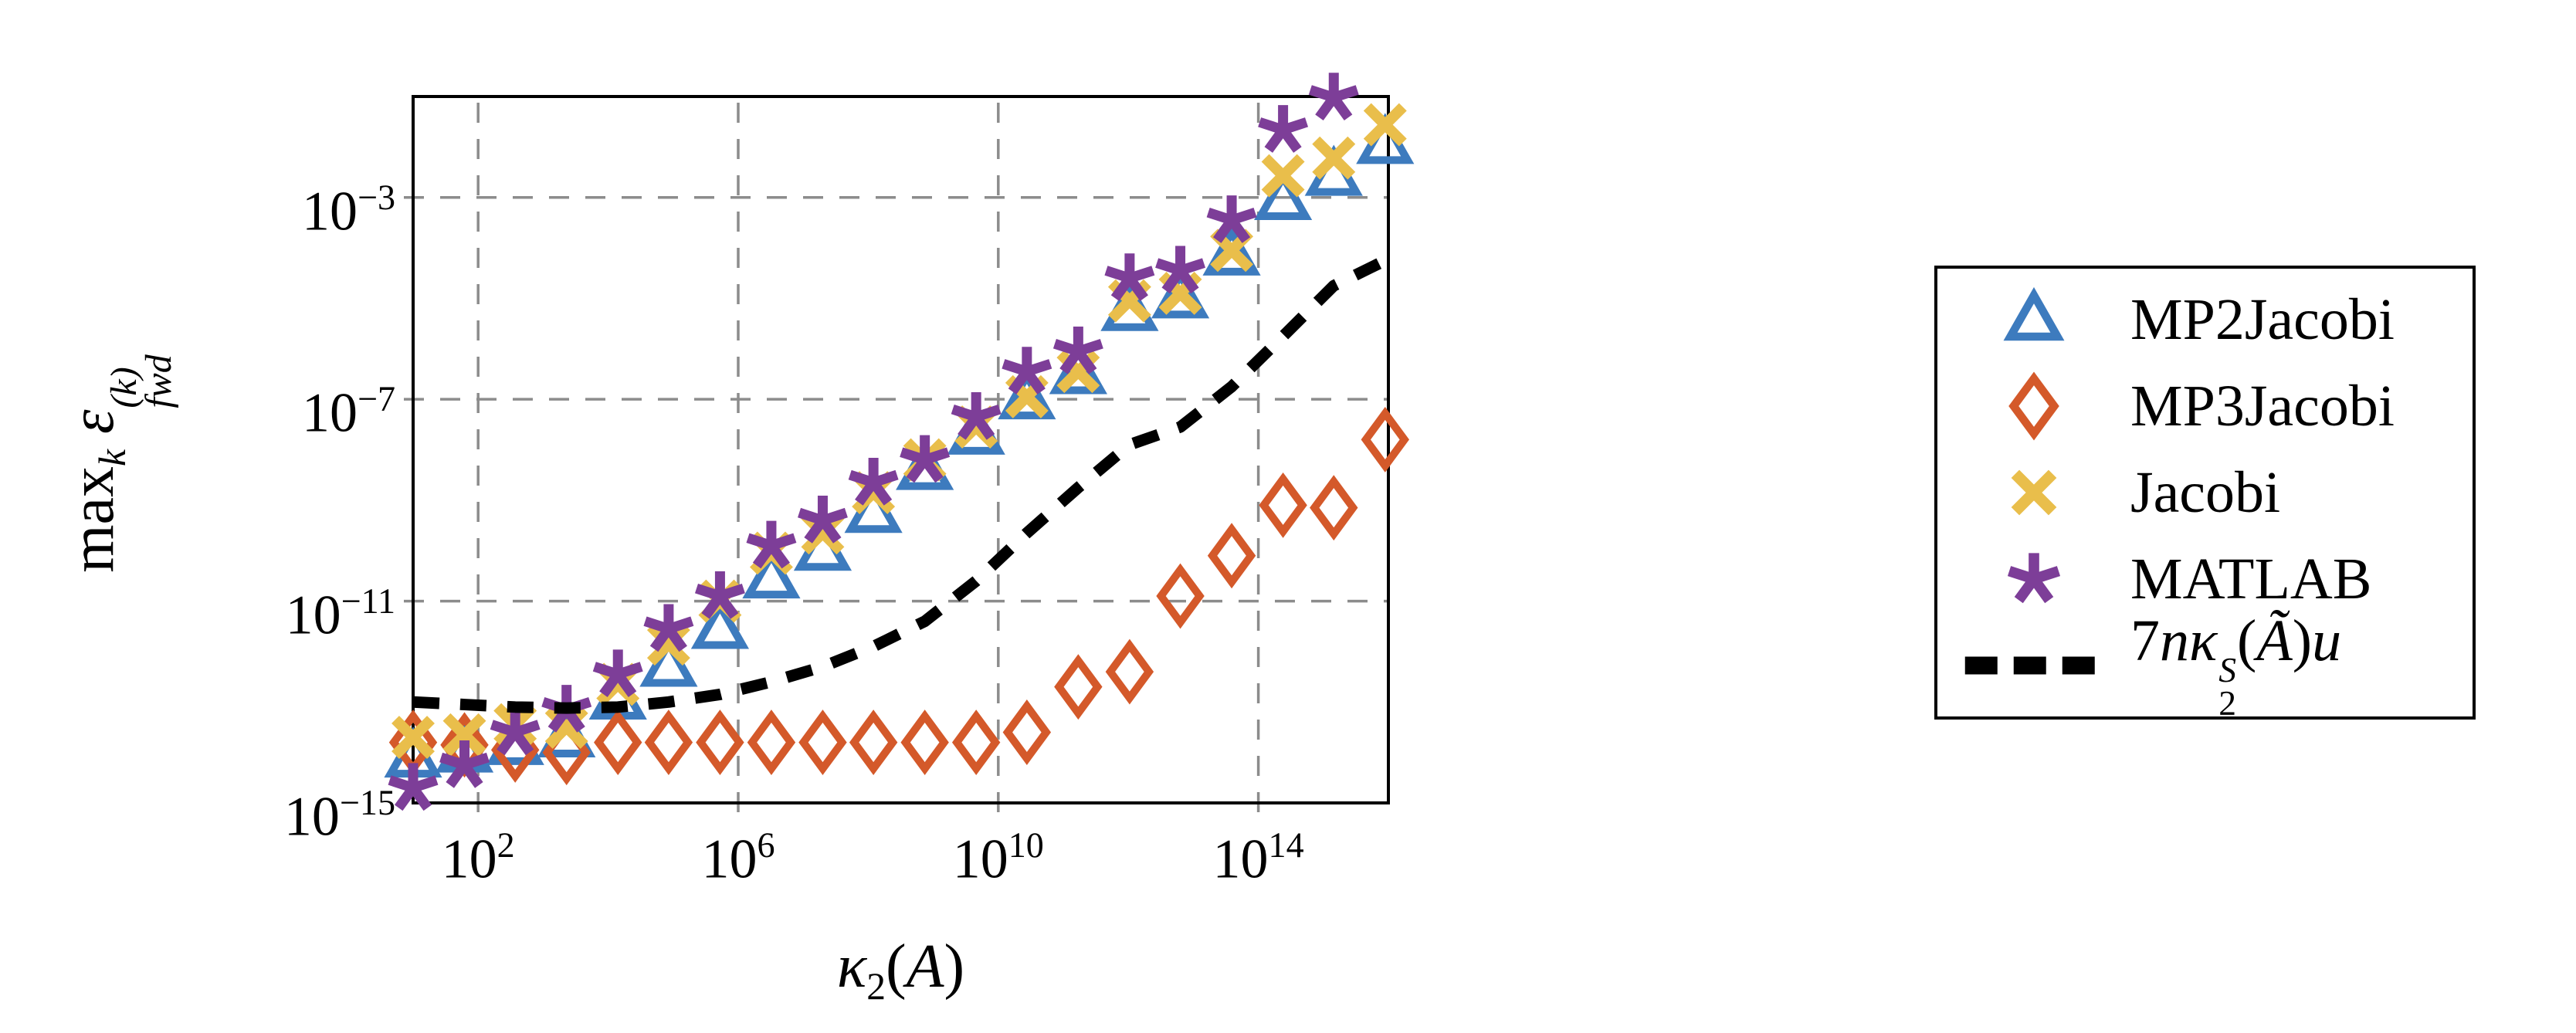  What do you see at coordinates (2302, 641) in the screenshot?
I see `label-segment: )` at bounding box center [2302, 641].